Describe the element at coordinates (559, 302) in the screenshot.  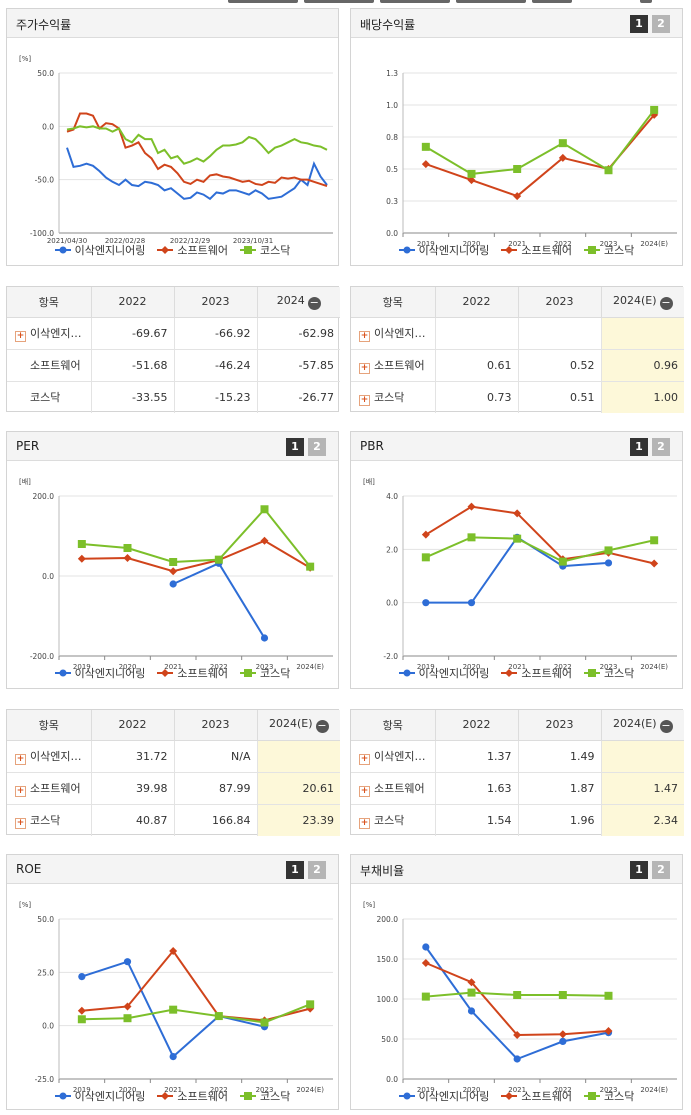
I see `column-header: 2023` at that location.